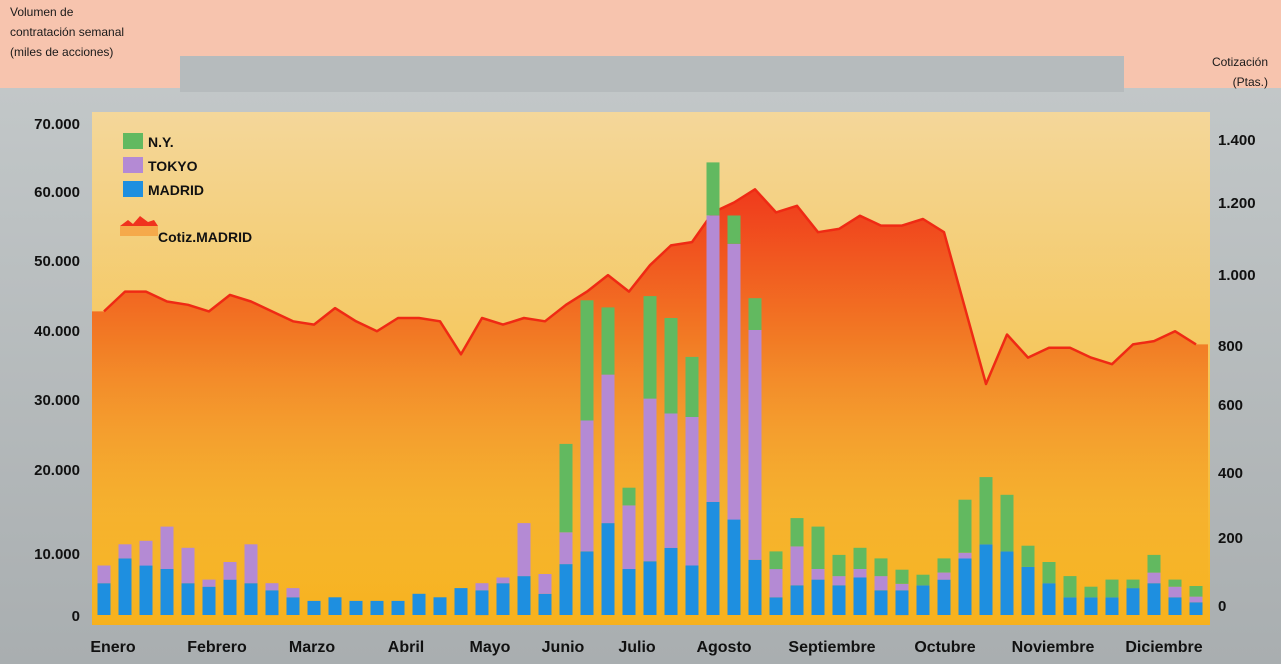 This screenshot has height=664, width=1281. Describe the element at coordinates (637, 647) in the screenshot. I see `month-label: Julio` at that location.